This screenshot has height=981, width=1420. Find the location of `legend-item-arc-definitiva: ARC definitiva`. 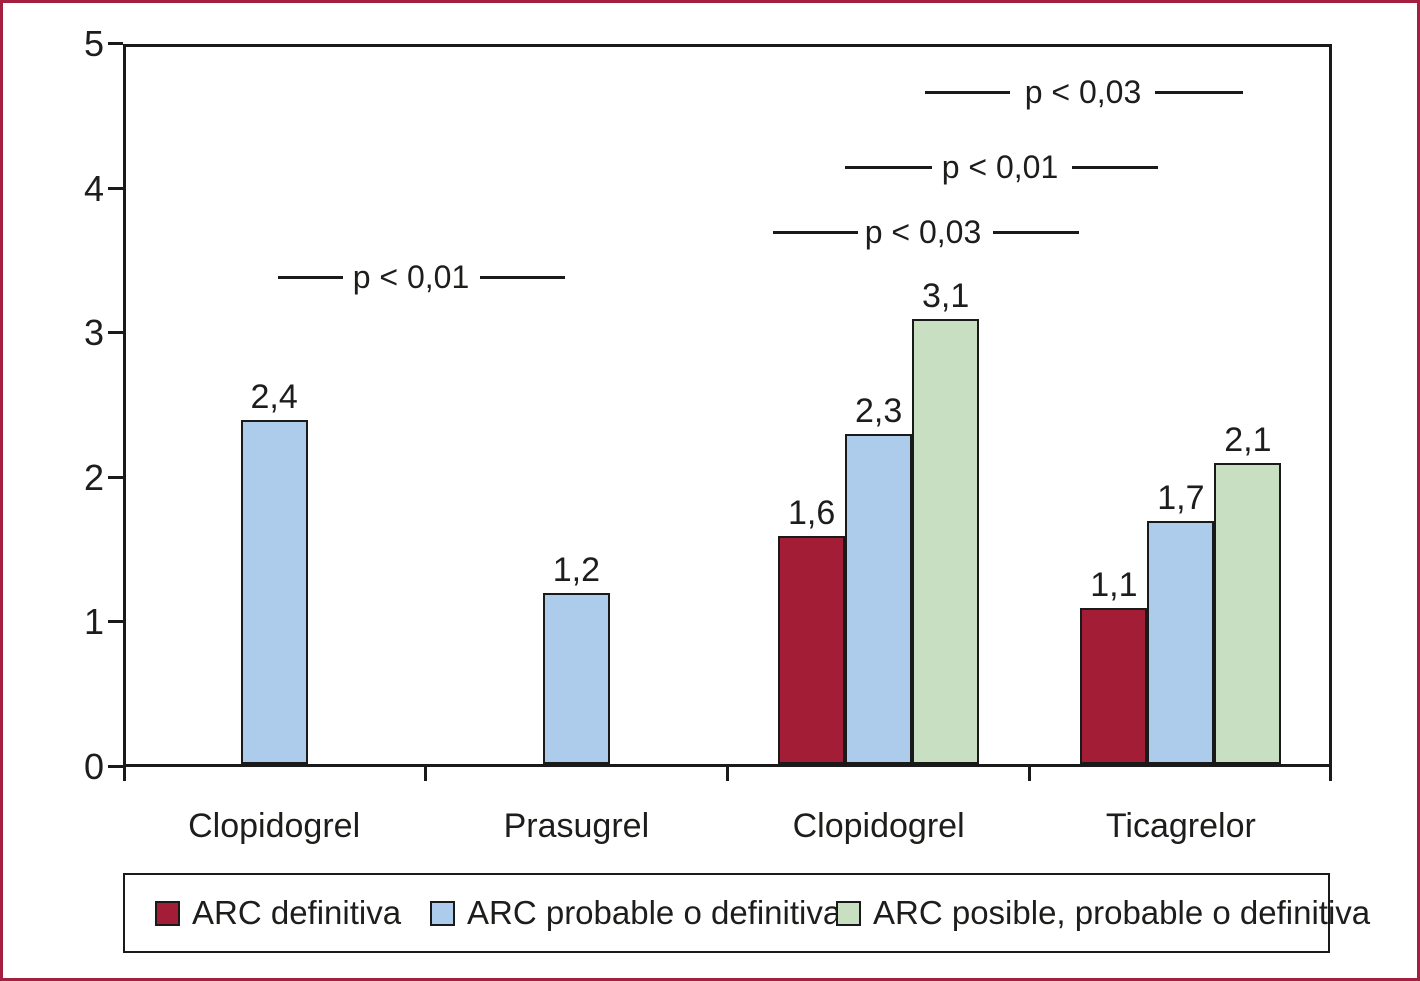

legend-item-arc-definitiva: ARC definitiva is located at coordinates (278, 913).